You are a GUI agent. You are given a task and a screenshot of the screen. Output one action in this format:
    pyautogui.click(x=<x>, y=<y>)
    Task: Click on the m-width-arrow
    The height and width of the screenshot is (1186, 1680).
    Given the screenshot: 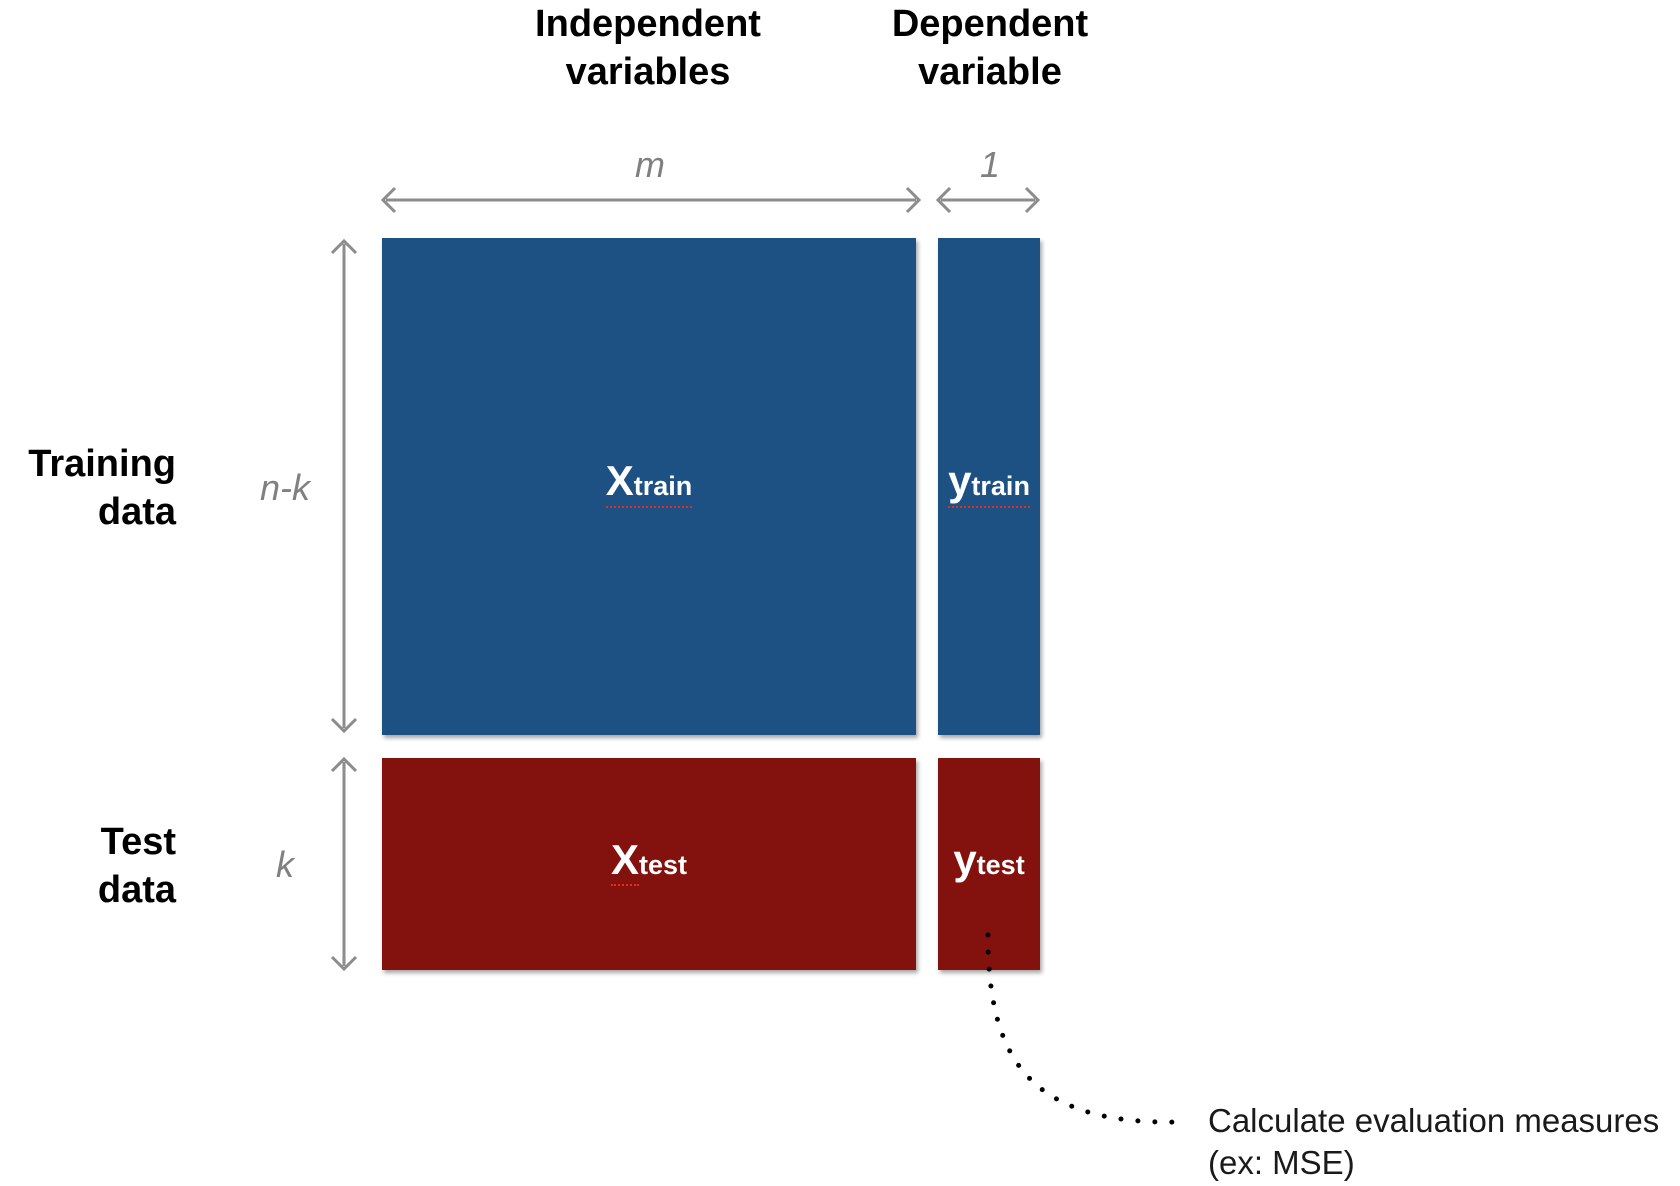 What is the action you would take?
    pyautogui.click(x=651, y=200)
    